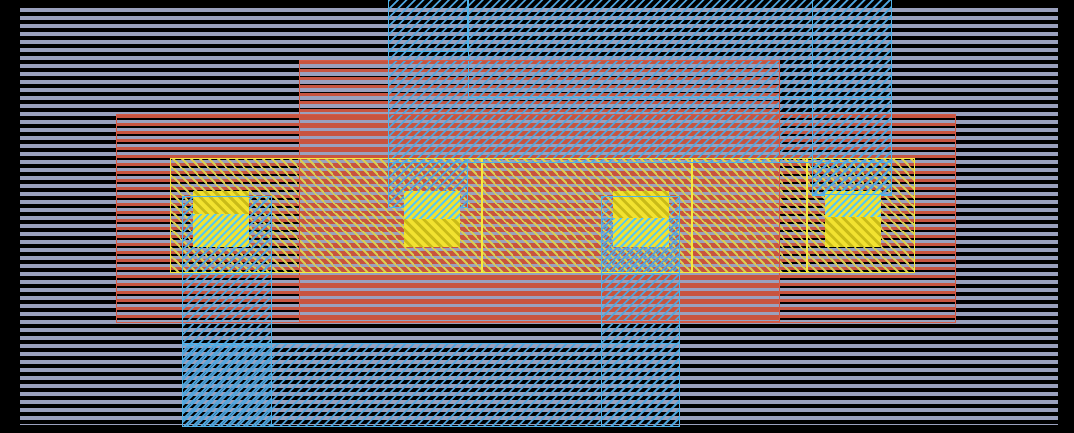 This screenshot has width=1074, height=433. Describe the element at coordinates (431, 385) in the screenshot. I see `metal1-bottom-bus-outline` at that location.